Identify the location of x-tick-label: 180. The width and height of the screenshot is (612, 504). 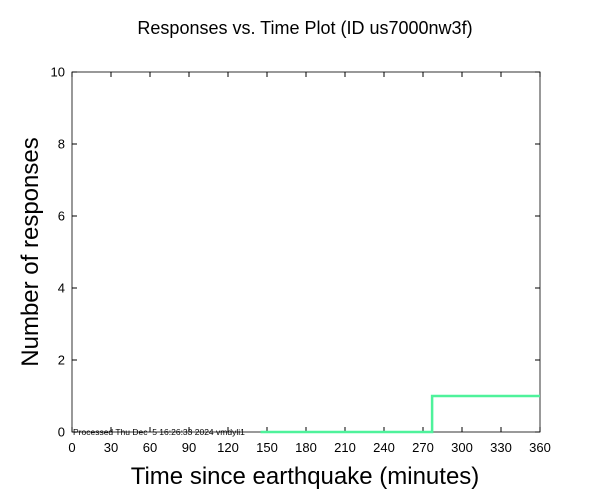
(306, 447).